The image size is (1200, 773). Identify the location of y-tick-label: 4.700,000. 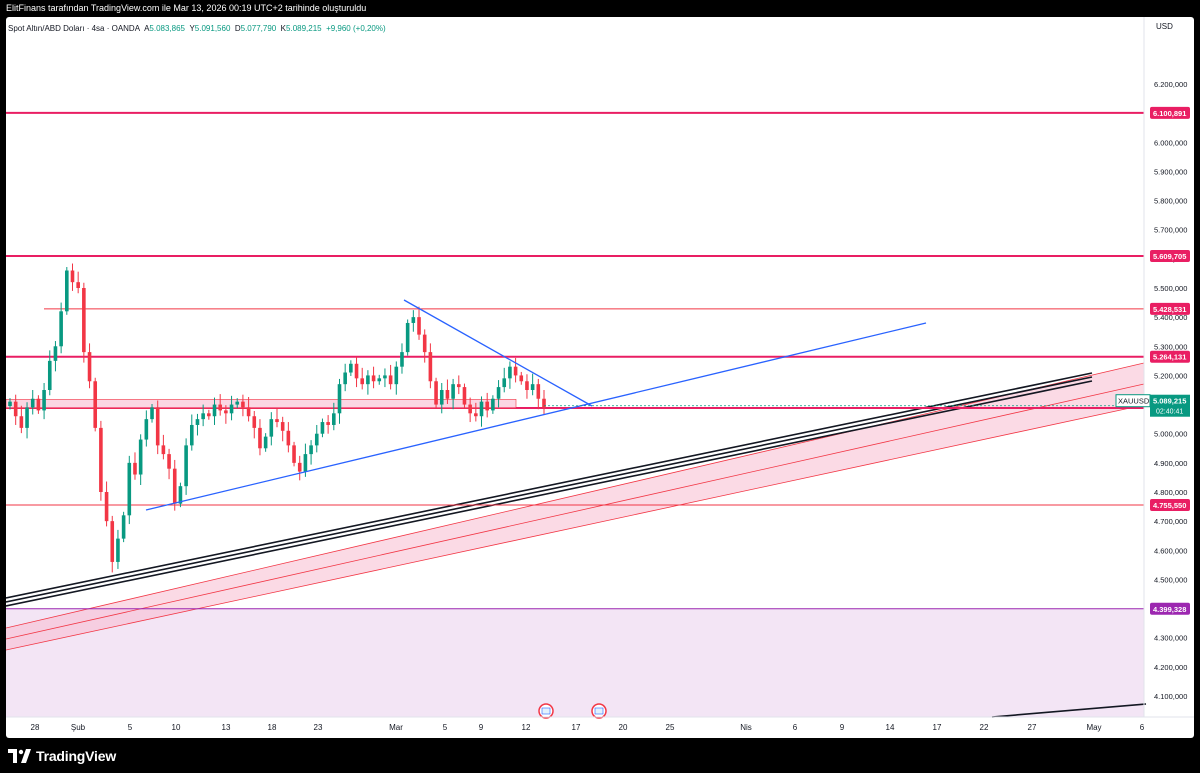
(1170, 521).